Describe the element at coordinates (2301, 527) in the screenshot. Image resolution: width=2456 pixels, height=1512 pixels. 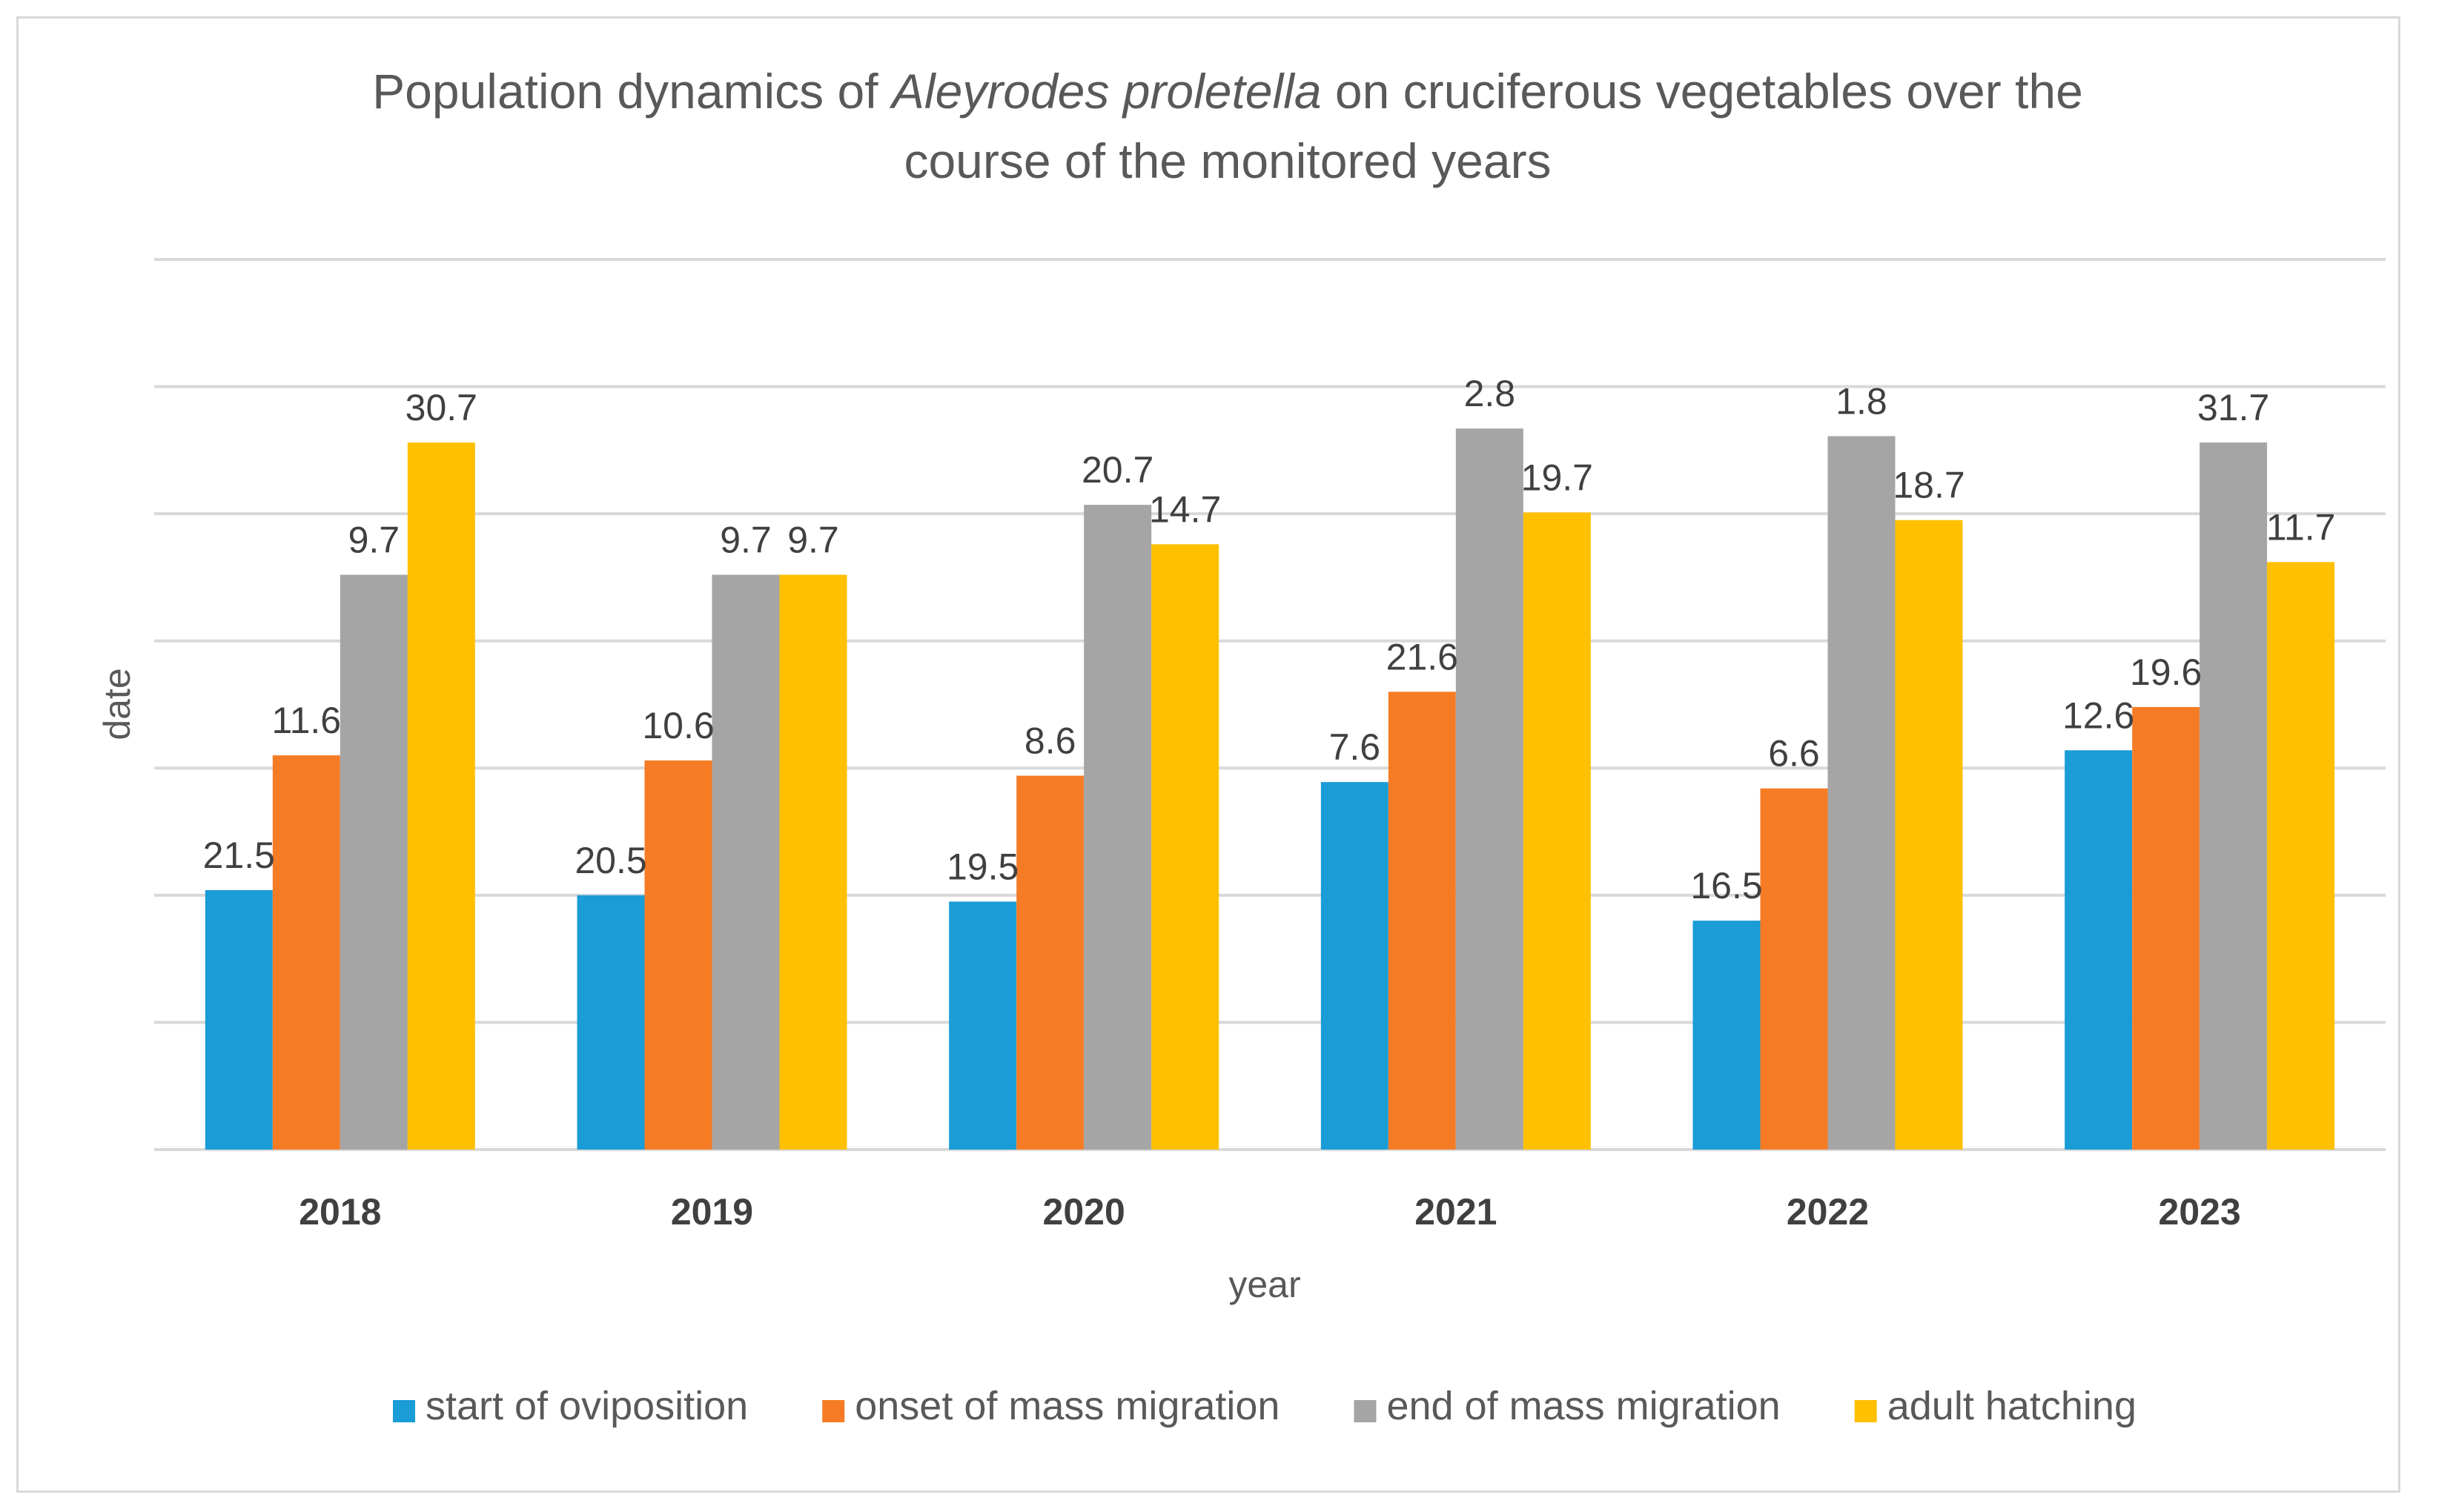
I see `data-label-2023-series-4: 11.7` at that location.